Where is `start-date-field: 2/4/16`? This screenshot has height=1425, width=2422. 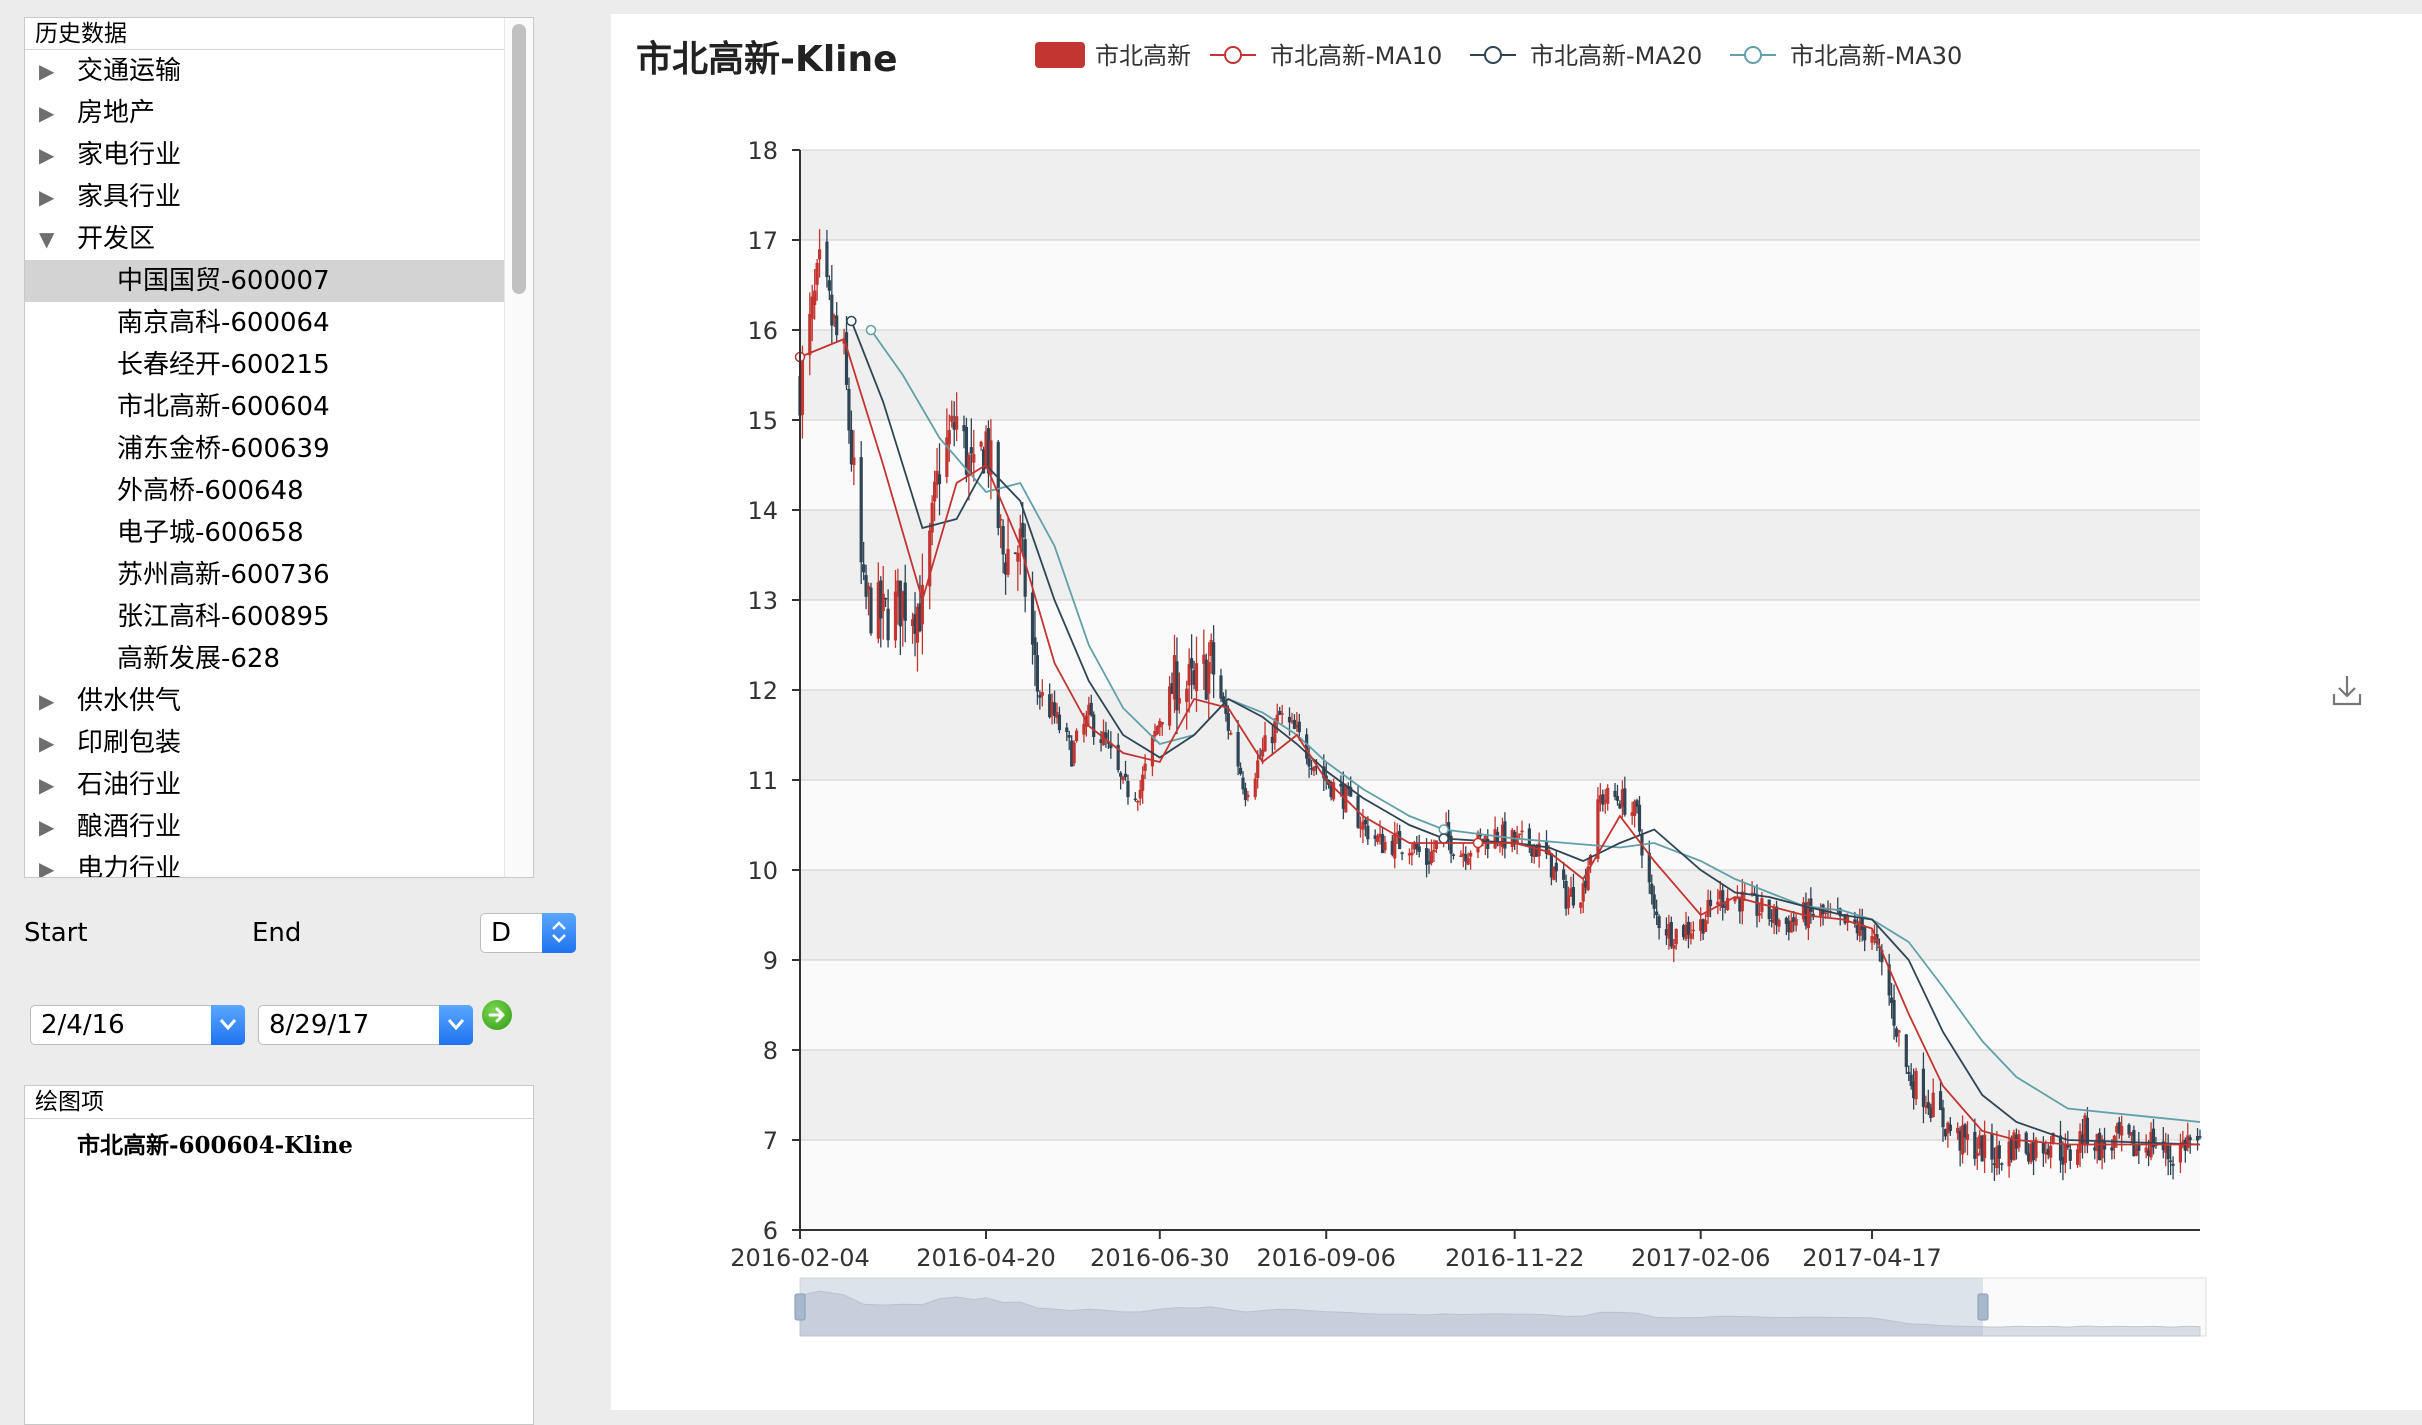
start-date-field: 2/4/16 is located at coordinates (137, 1025).